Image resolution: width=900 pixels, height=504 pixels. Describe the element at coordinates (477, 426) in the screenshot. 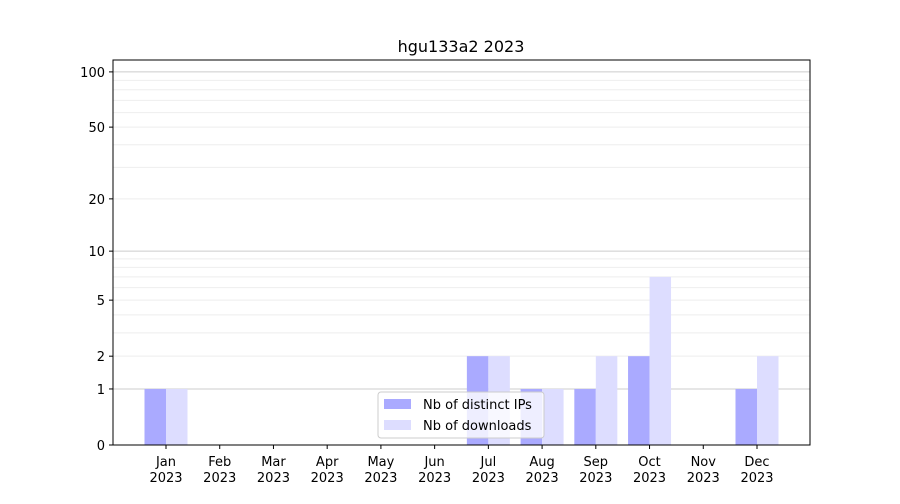

I see `legend-label-downloads: Nb of downloads` at that location.